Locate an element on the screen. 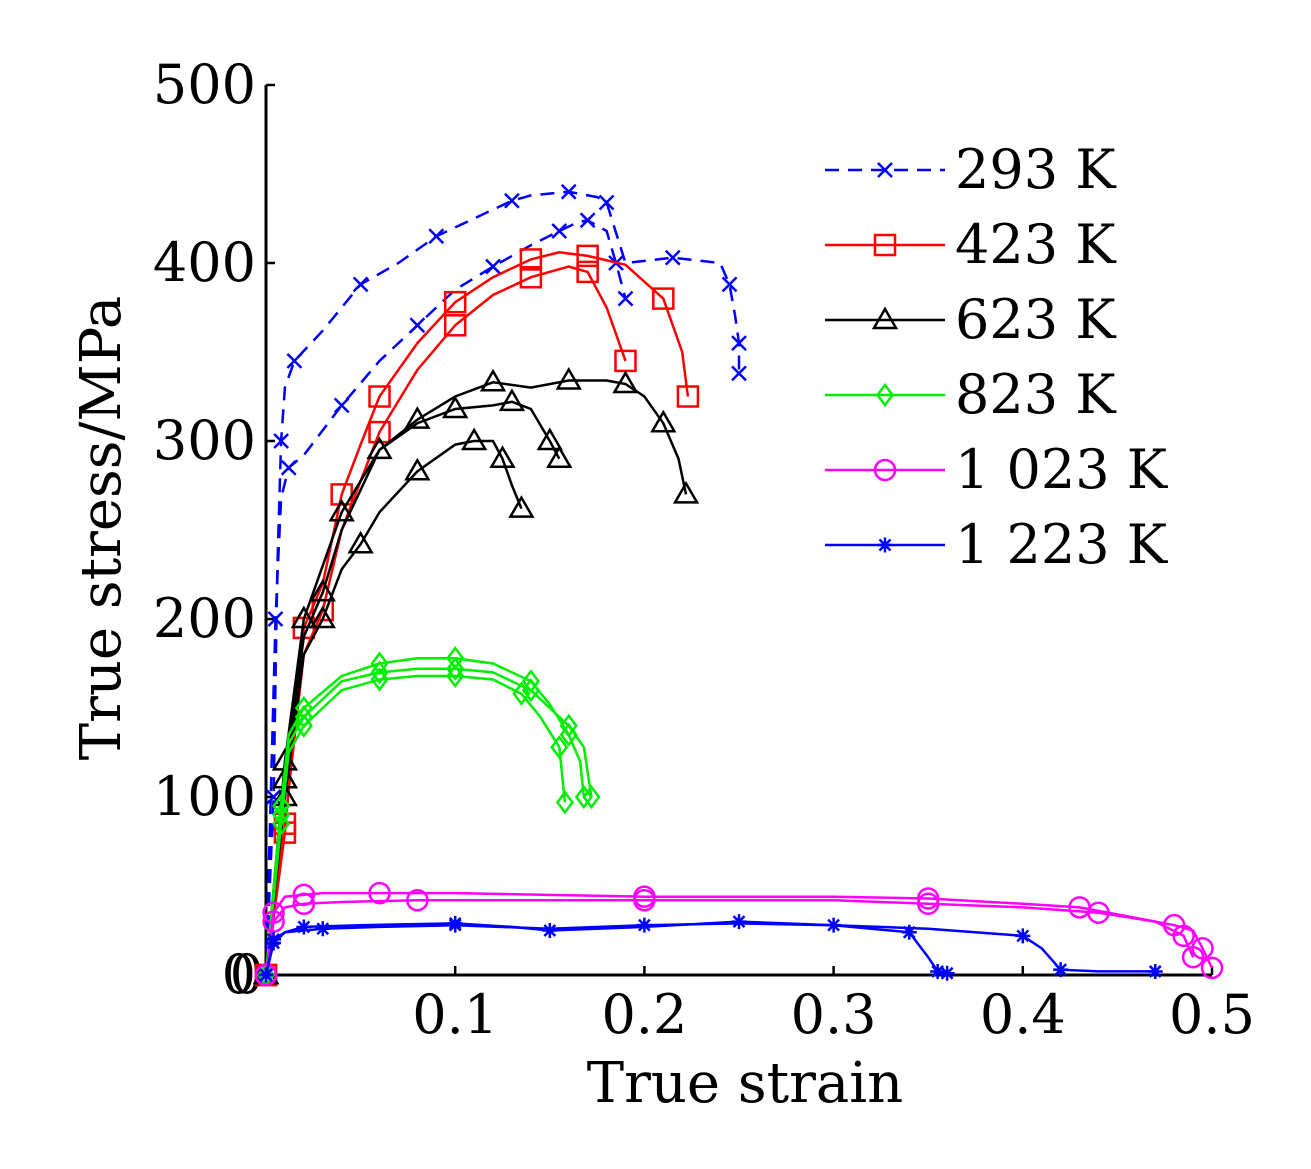  series-diamond is located at coordinates (428, 817).